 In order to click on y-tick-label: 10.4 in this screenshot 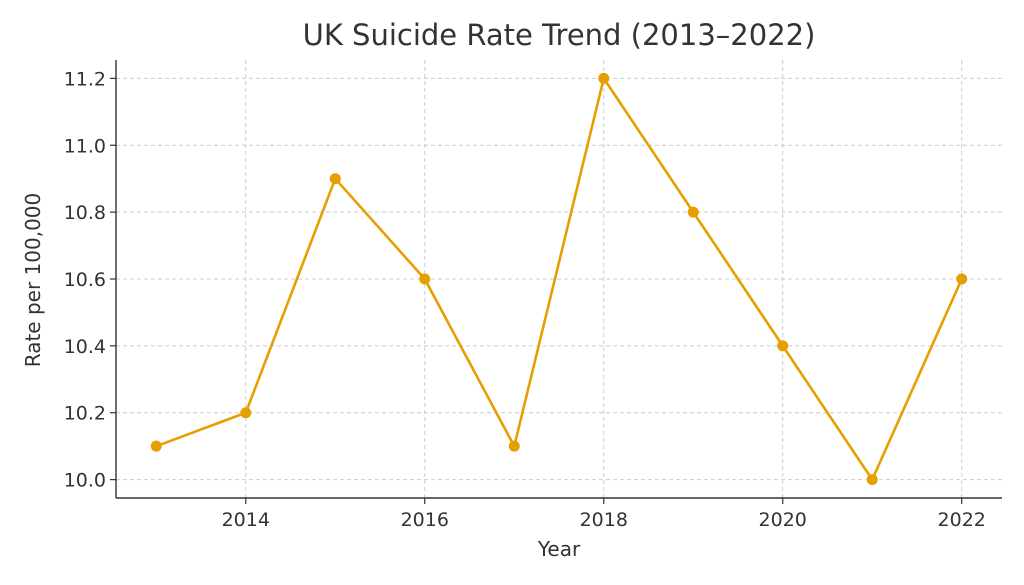, I will do `click(85, 347)`.